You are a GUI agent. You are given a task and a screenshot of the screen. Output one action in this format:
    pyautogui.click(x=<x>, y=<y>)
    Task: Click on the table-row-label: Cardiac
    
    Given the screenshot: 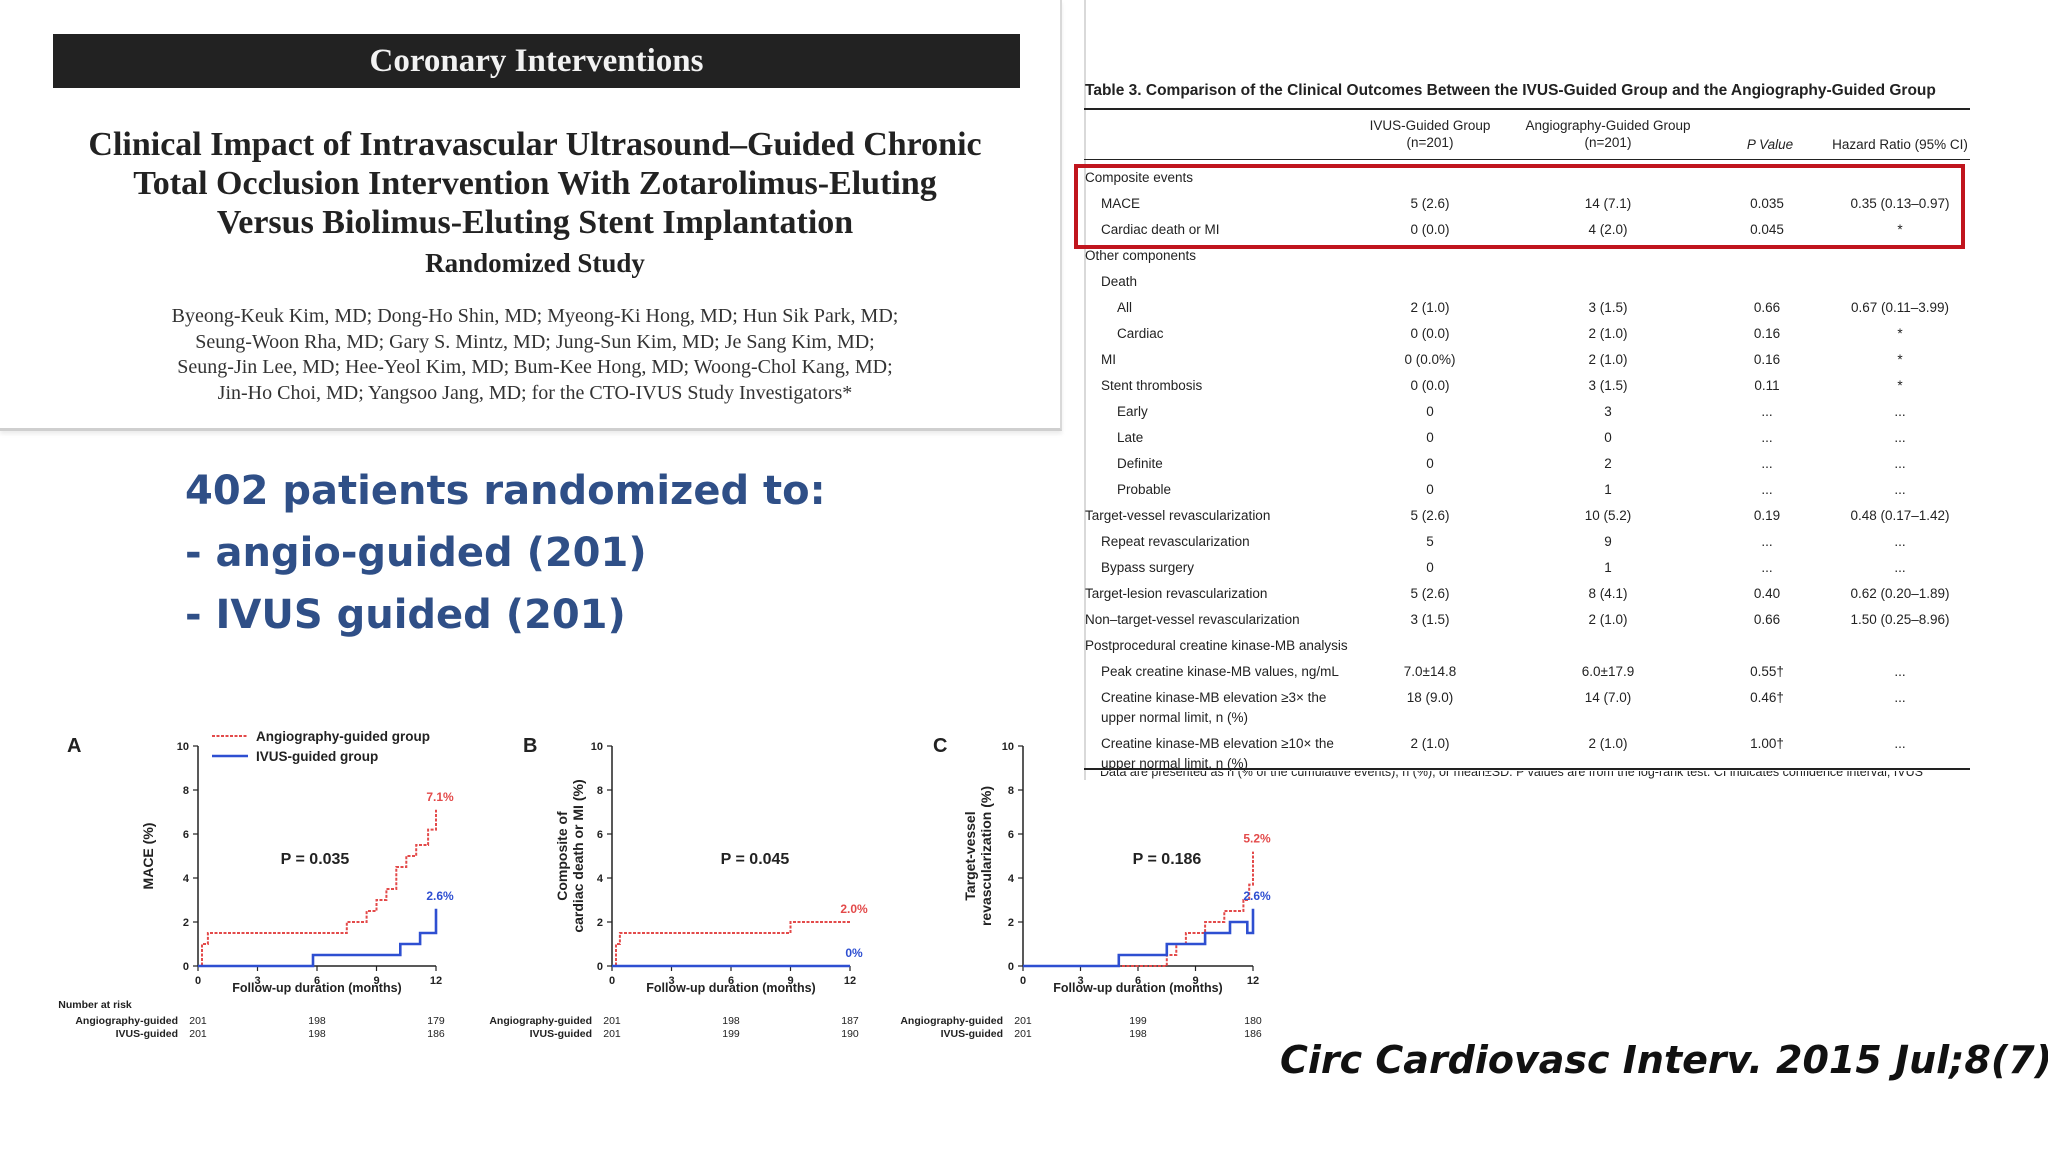 What is the action you would take?
    pyautogui.click(x=1140, y=334)
    